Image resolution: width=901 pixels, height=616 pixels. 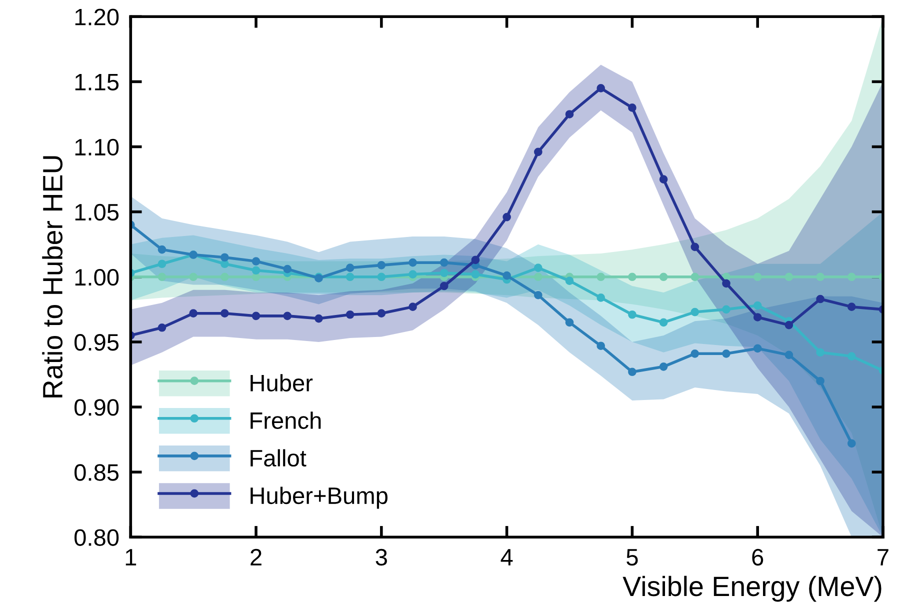 I want to click on y-tick-label: 1.00, so click(x=97, y=277).